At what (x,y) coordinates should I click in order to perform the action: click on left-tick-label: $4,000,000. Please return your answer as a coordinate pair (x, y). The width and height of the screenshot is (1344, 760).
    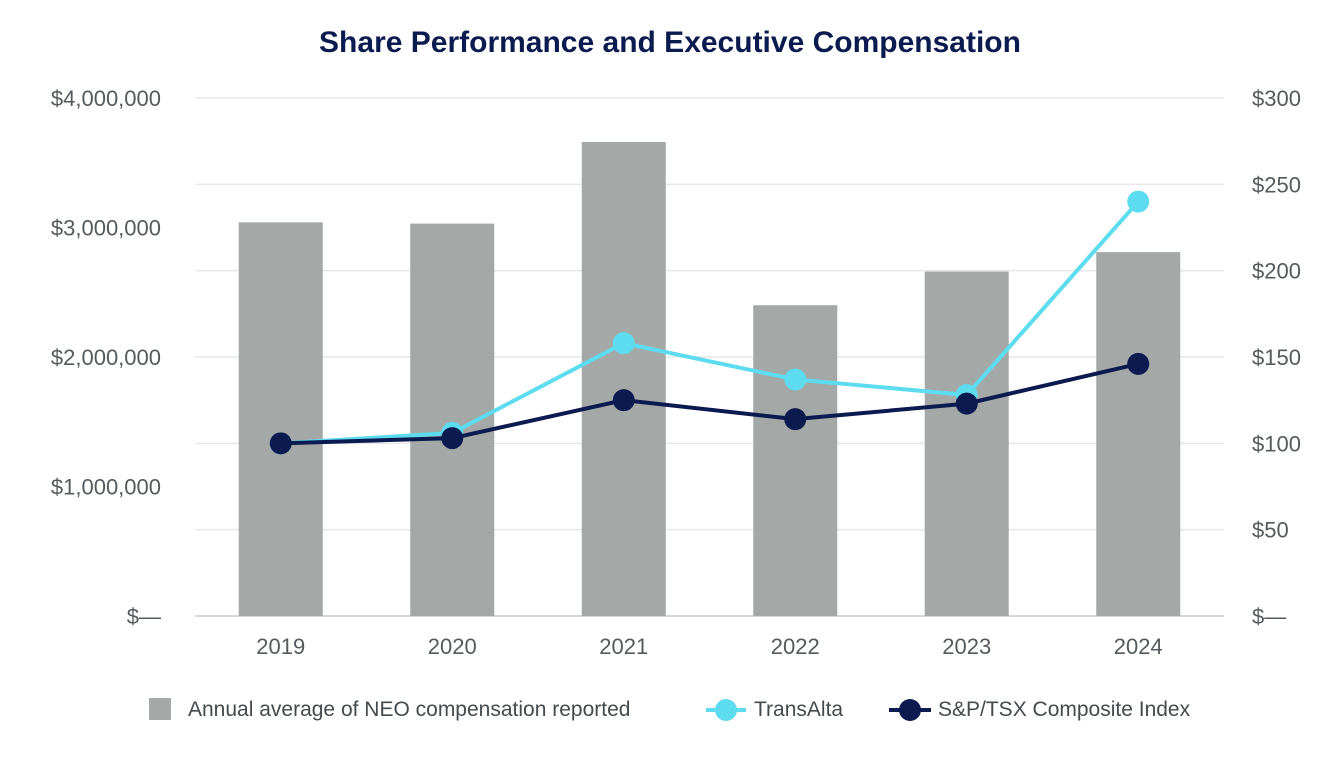
    Looking at the image, I should click on (106, 98).